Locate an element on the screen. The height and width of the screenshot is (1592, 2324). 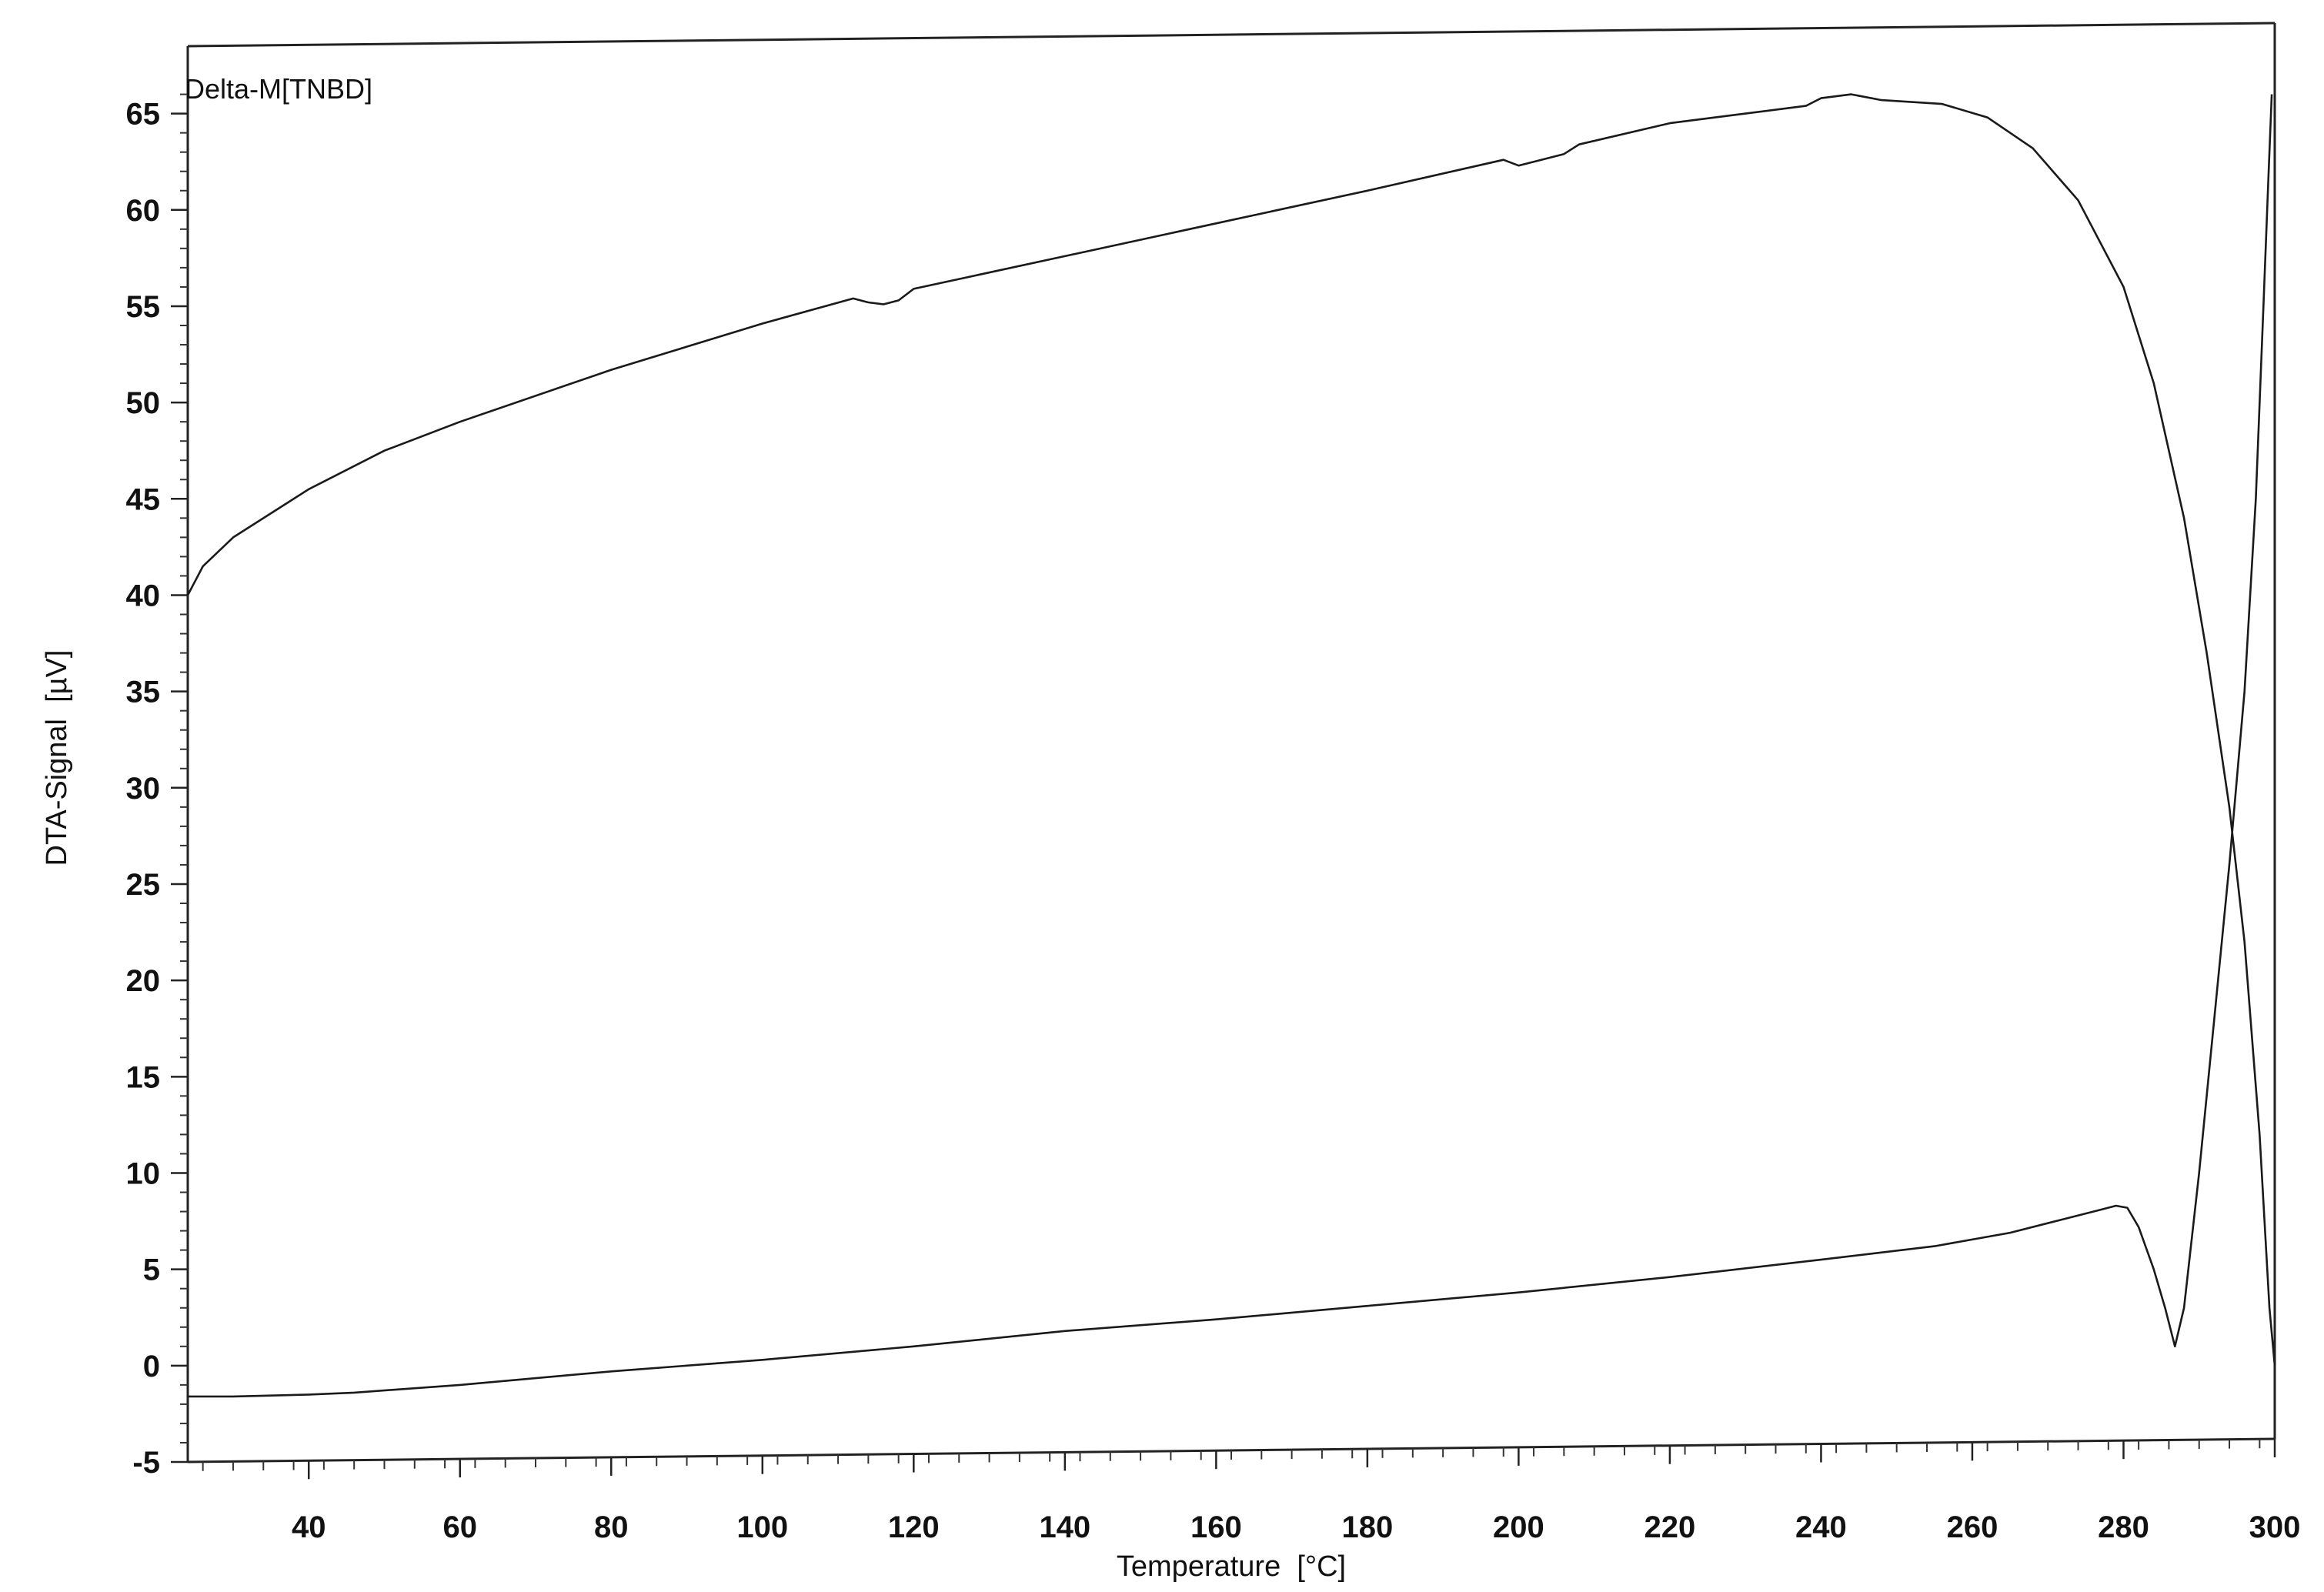
y-tick-label: 65 is located at coordinates (143, 115).